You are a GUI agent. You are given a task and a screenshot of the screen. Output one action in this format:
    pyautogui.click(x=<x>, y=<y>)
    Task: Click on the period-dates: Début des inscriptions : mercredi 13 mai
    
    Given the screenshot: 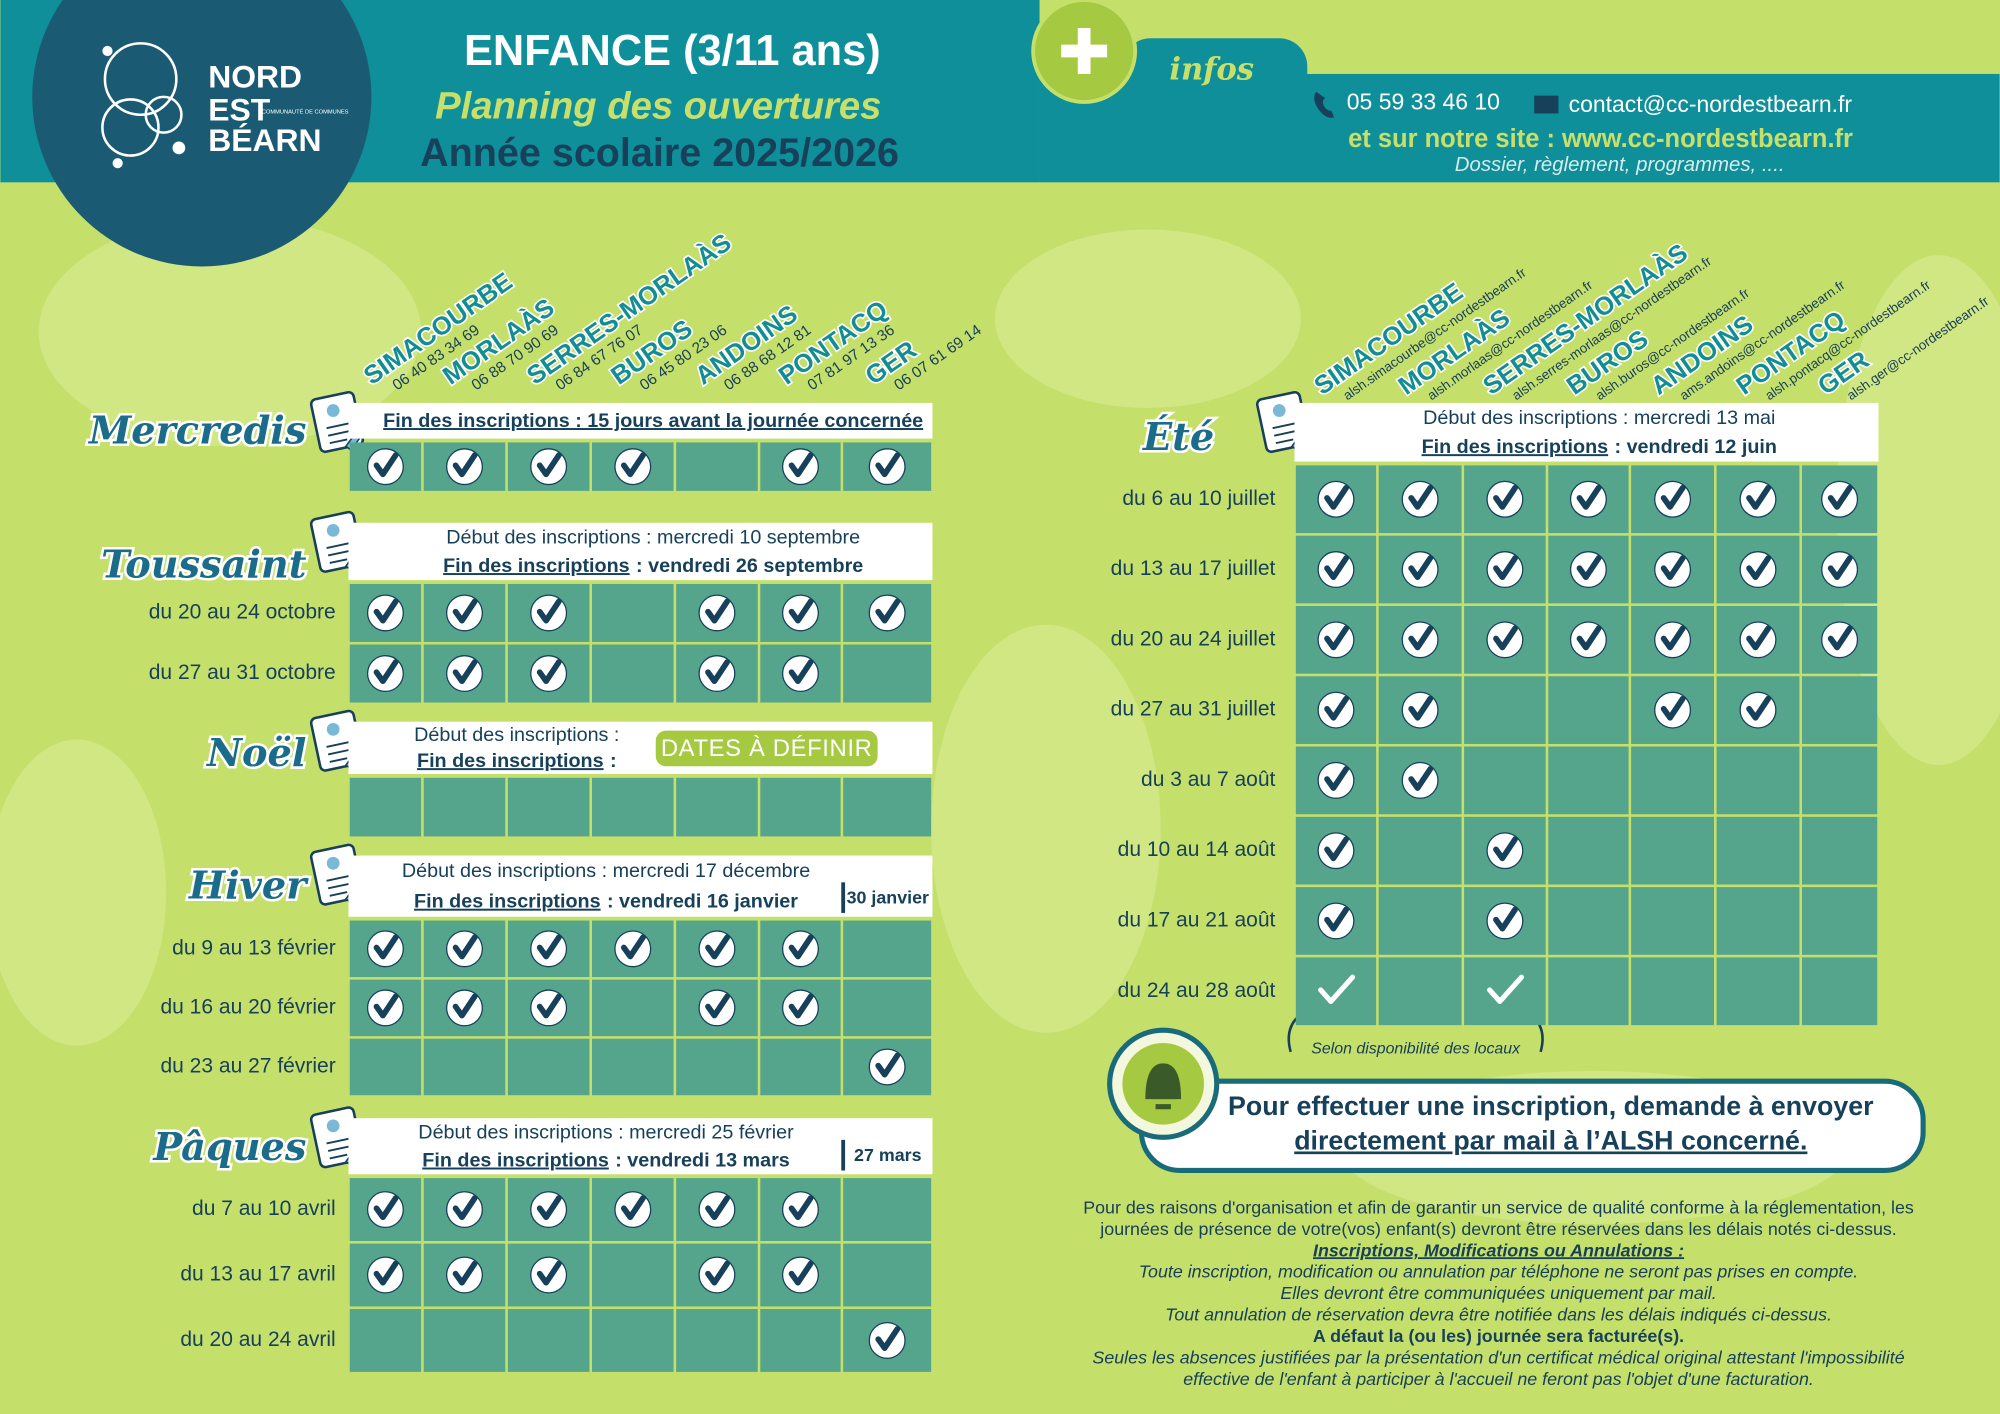 What is the action you would take?
    pyautogui.click(x=1599, y=418)
    